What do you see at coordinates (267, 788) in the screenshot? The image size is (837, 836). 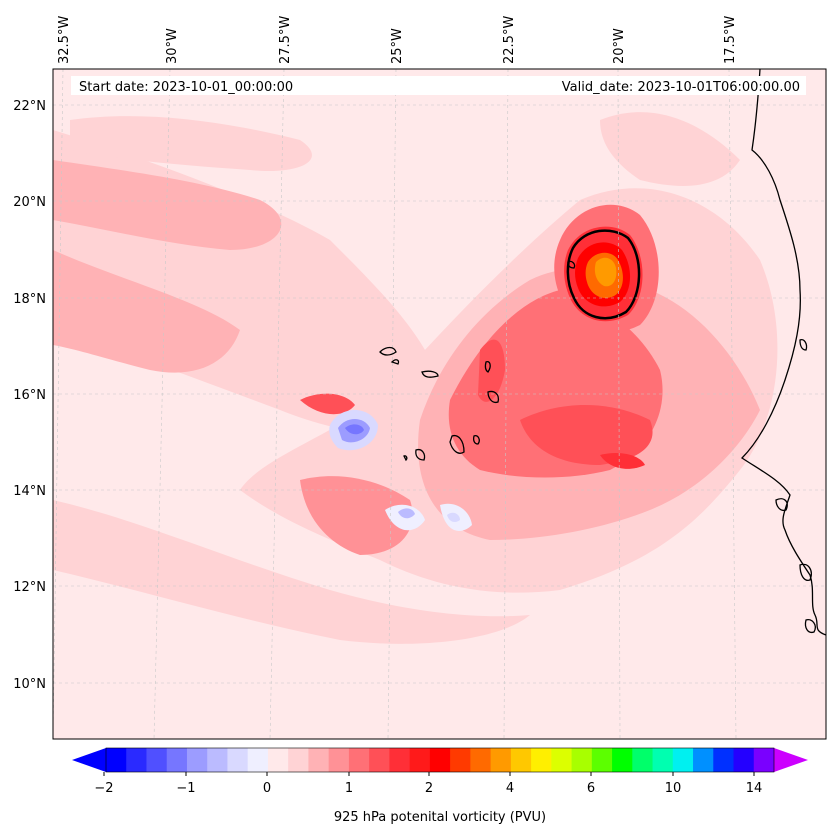 I see `cb-tick-label: 0` at bounding box center [267, 788].